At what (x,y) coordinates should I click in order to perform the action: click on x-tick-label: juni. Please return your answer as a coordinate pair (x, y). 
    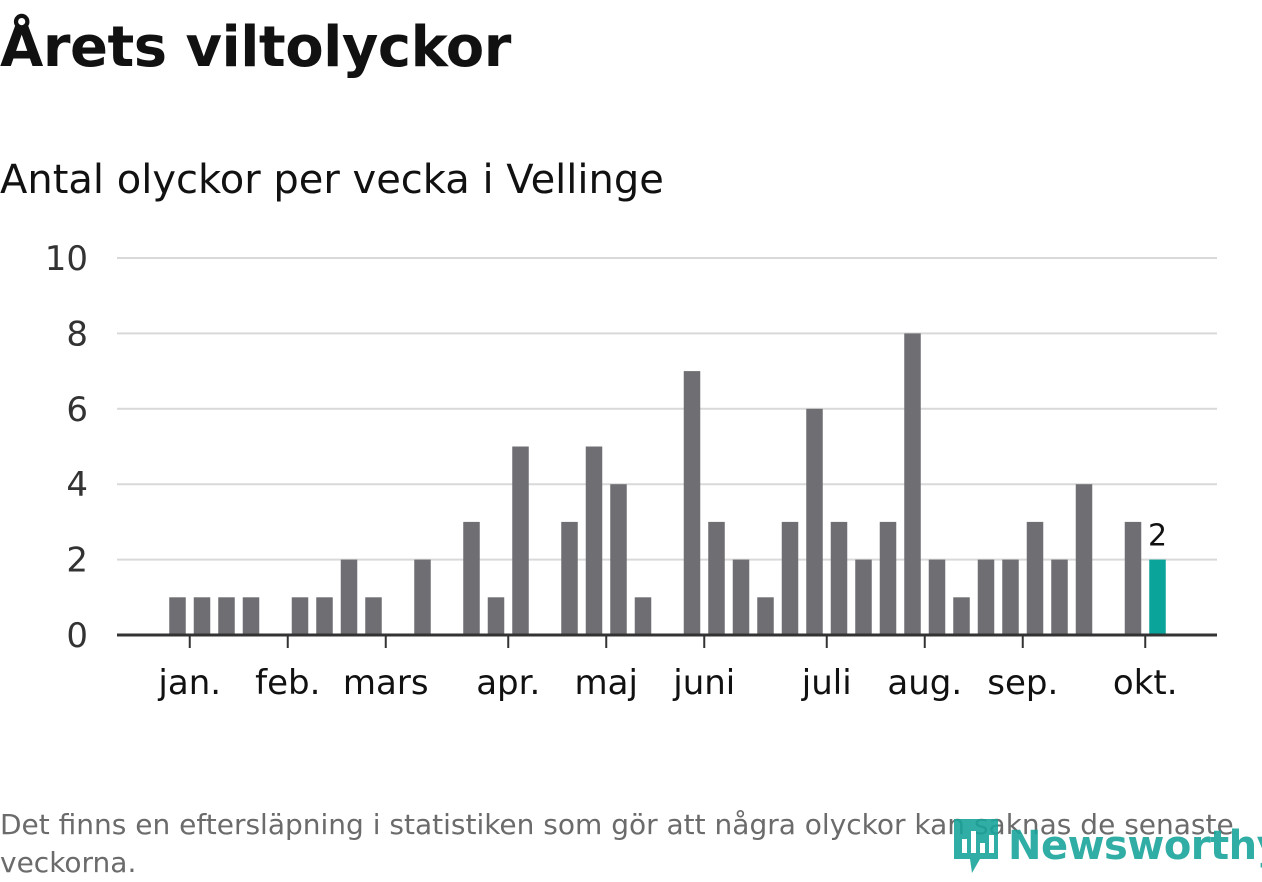
    Looking at the image, I should click on (703, 683).